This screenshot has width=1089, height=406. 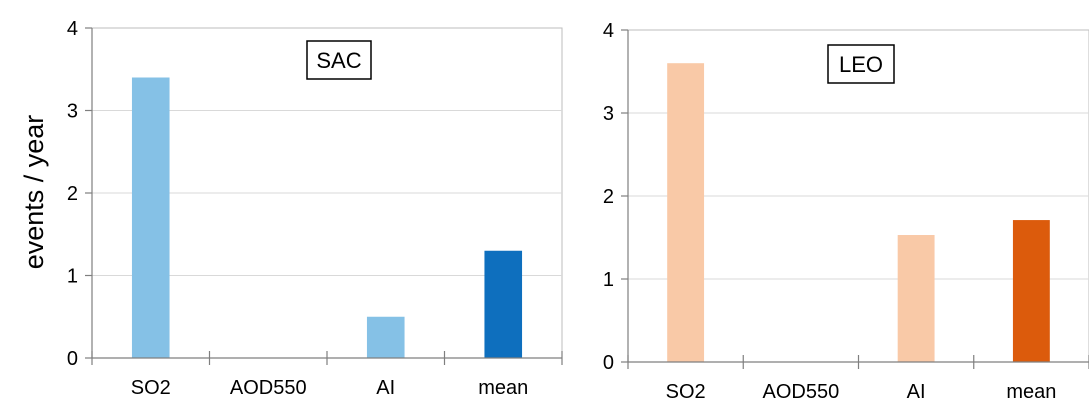 I want to click on panel-label: SAC, so click(x=338, y=60).